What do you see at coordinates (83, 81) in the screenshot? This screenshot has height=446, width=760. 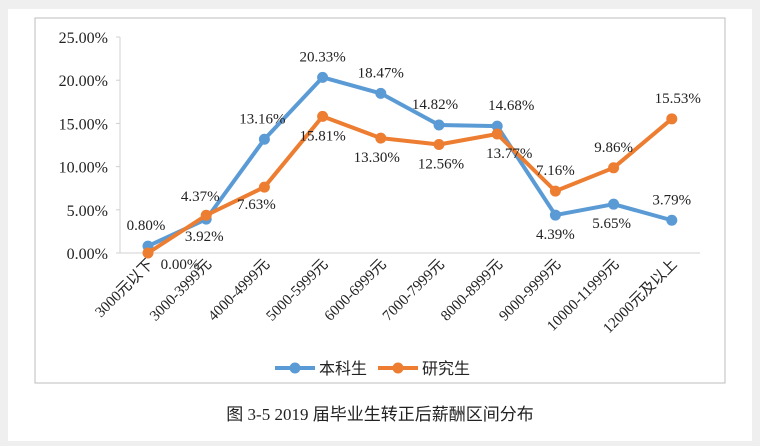 I see `y-tick-label: 20.00%` at bounding box center [83, 81].